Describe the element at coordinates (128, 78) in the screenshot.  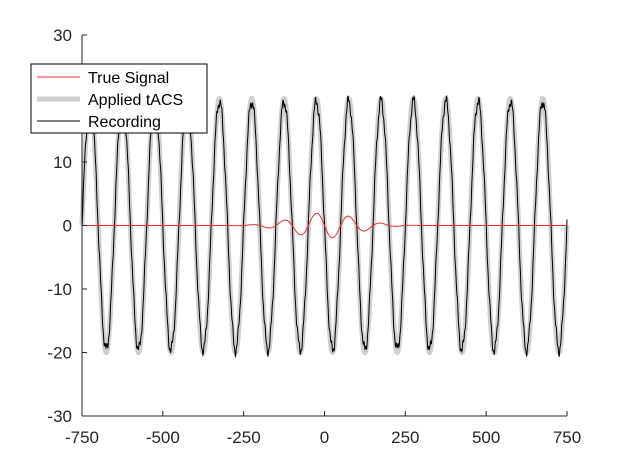
I see `legend-label-true-signal: True Signal` at that location.